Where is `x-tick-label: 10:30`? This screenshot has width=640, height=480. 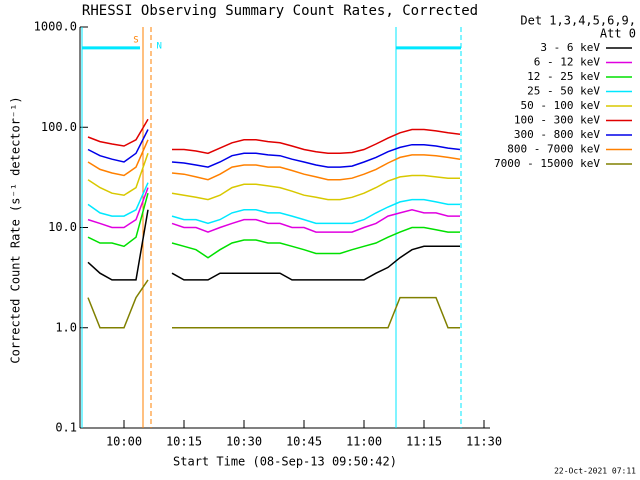 x-tick-label: 10:30 is located at coordinates (244, 442).